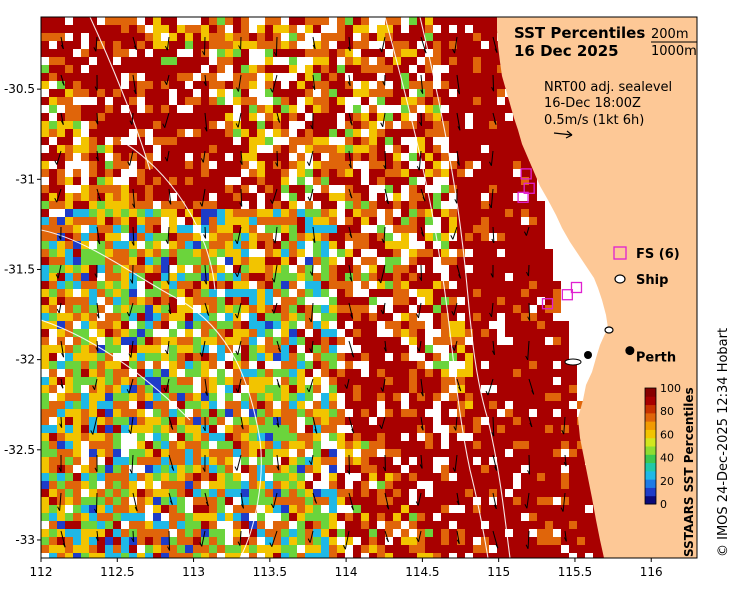 This screenshot has height=592, width=740. What do you see at coordinates (663, 504) in the screenshot?
I see `colorbar-tick-label: 0` at bounding box center [663, 504].